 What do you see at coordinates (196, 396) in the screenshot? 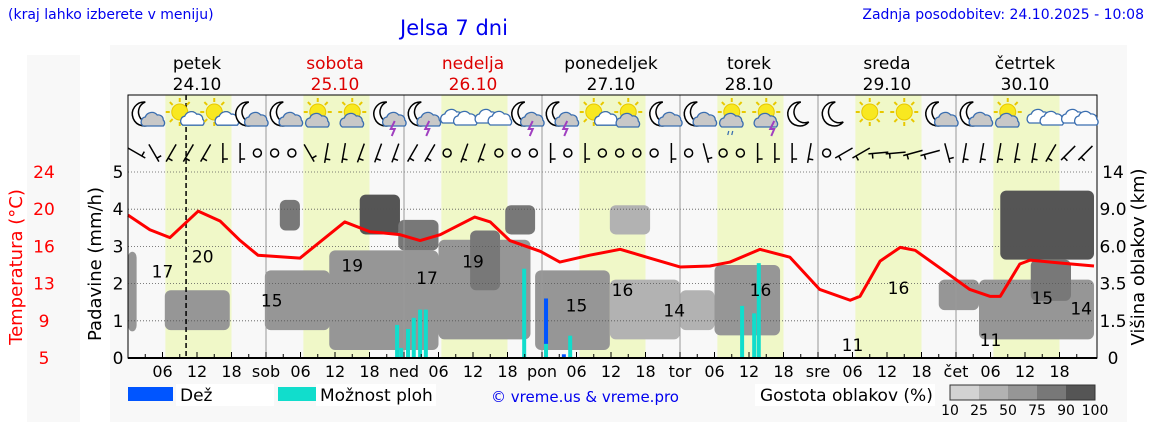
I see `rain-legend-label: Dež` at bounding box center [196, 396].